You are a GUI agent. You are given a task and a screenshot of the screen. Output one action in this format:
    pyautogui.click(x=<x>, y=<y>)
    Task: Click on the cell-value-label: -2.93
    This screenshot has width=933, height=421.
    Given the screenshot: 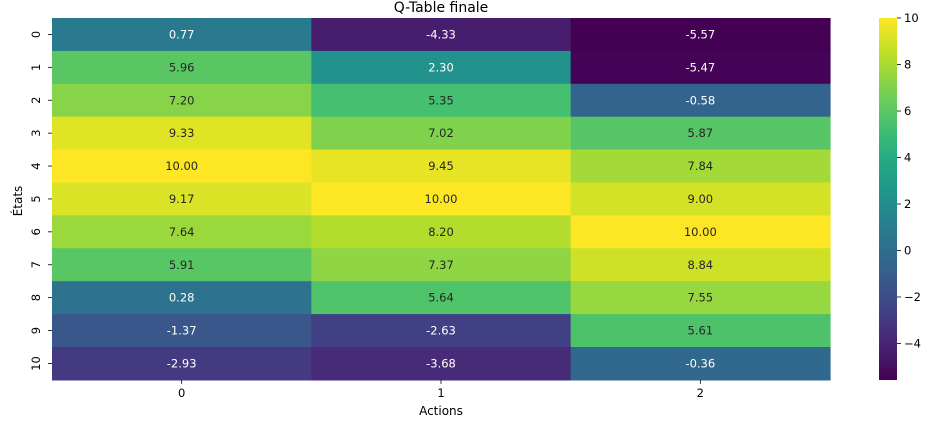 What is the action you would take?
    pyautogui.click(x=182, y=363)
    